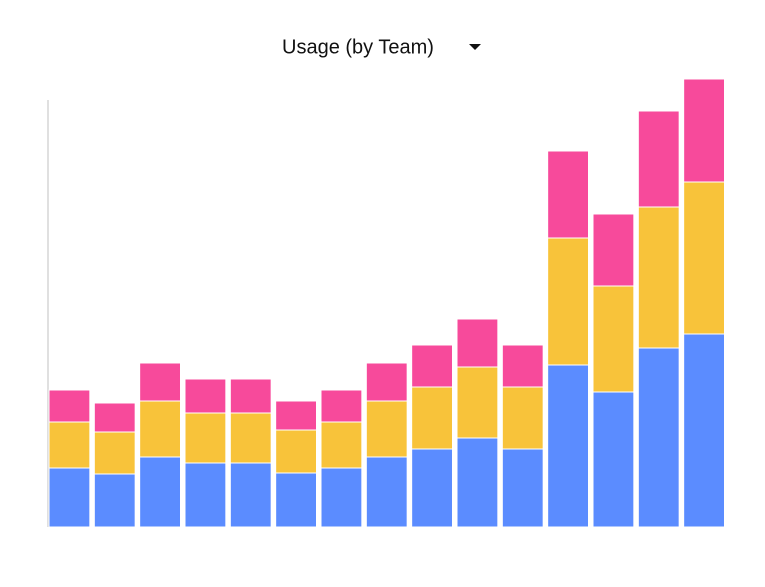 The height and width of the screenshot is (587, 765). Describe the element at coordinates (475, 47) in the screenshot. I see `dropdown-arrow` at that location.